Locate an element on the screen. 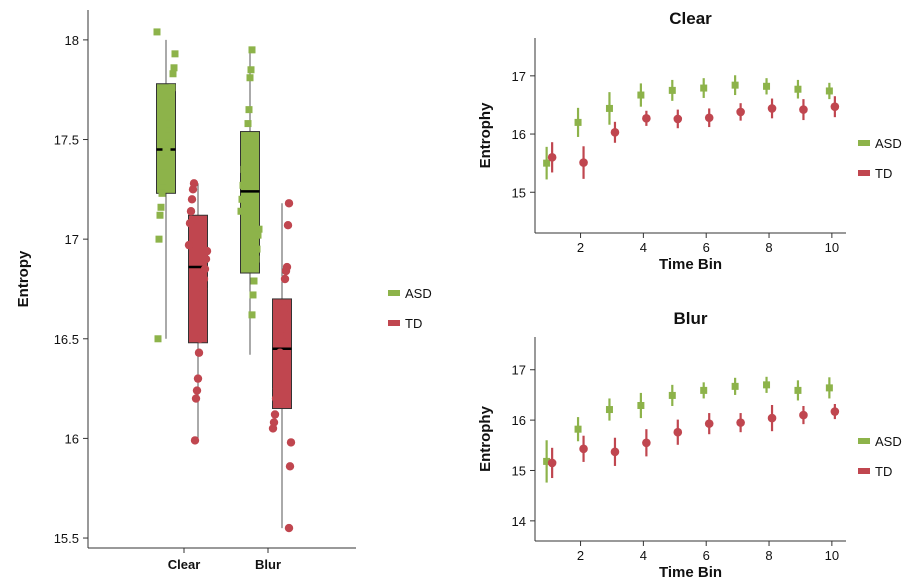 This screenshot has height=580, width=916. y-tick-label: 15 is located at coordinates (519, 470).